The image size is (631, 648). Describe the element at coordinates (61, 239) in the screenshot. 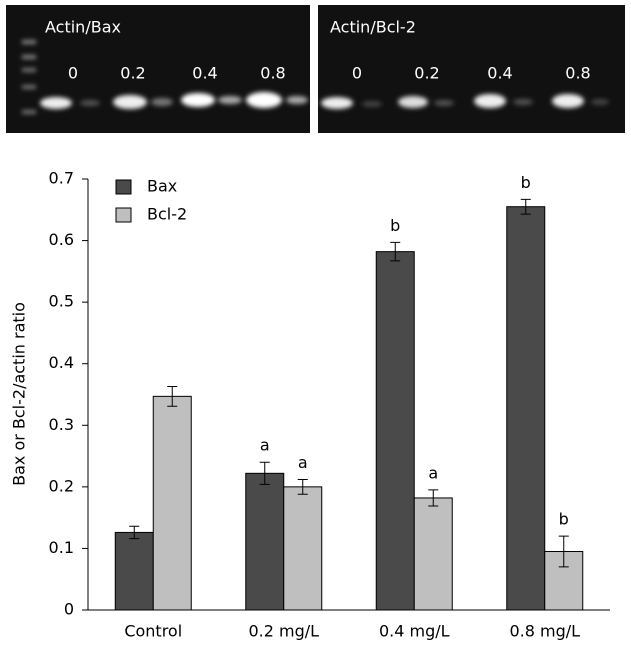

I see `y-tick-label: 0.6` at that location.